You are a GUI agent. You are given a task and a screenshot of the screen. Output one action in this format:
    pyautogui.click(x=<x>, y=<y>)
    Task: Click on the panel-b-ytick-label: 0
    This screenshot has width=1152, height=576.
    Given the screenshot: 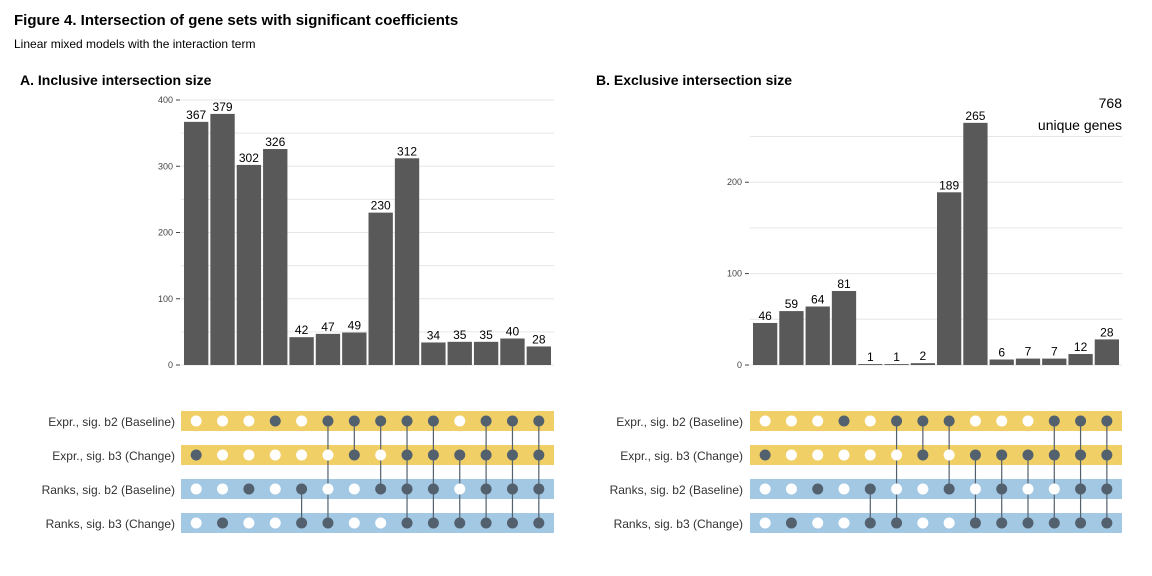 What is the action you would take?
    pyautogui.click(x=739, y=365)
    